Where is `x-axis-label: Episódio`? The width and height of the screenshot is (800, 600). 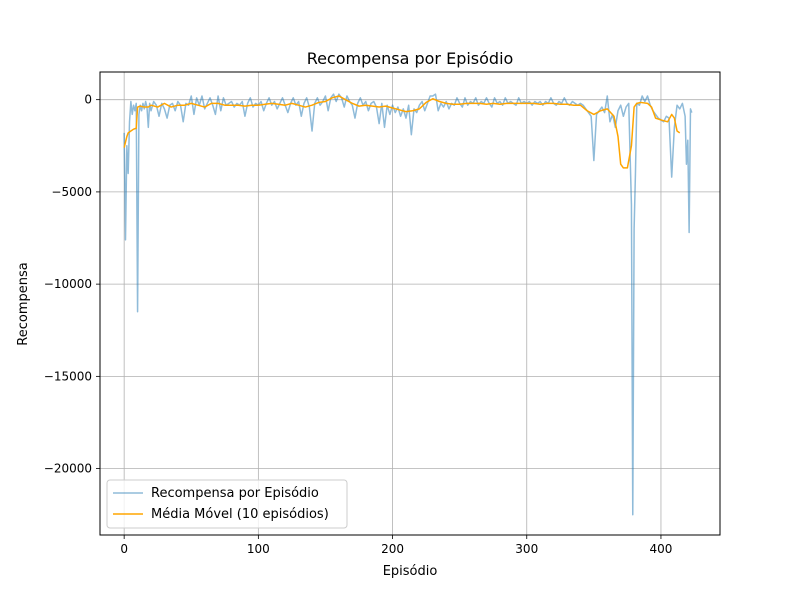
x-axis-label: Episódio is located at coordinates (410, 571).